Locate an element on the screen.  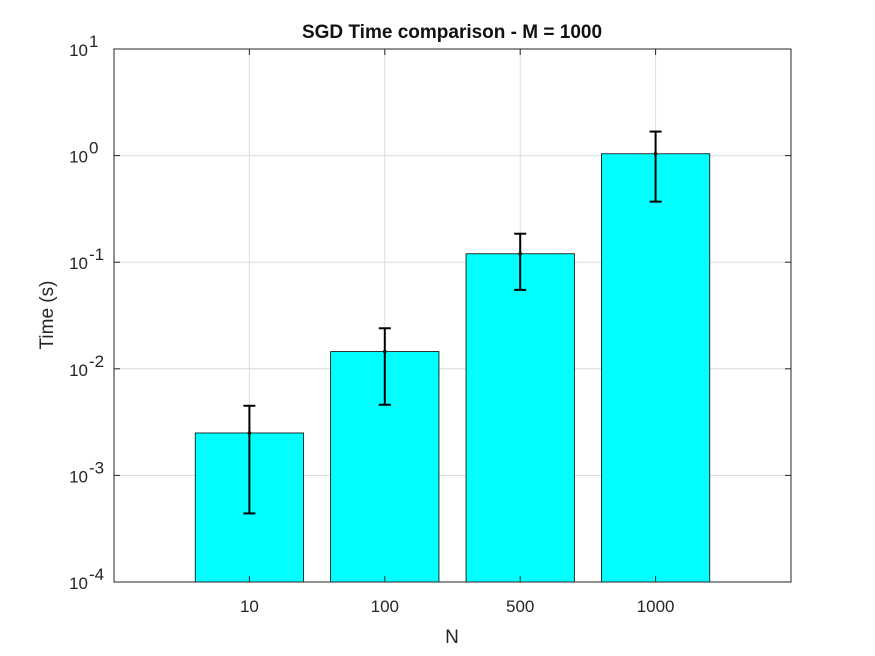
y-tick-exponent: -3 is located at coordinates (96, 467).